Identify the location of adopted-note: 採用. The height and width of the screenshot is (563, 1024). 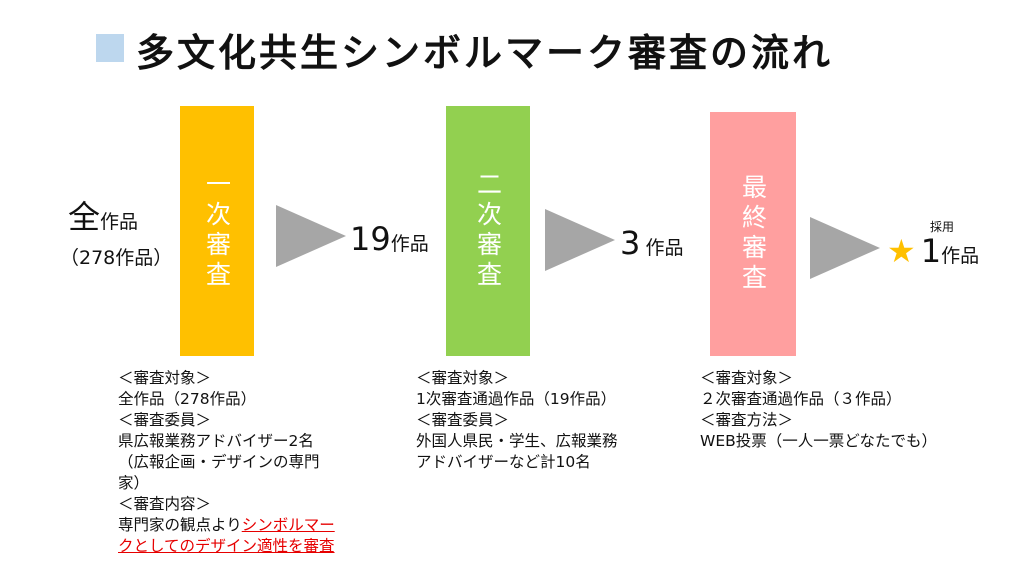
(942, 227).